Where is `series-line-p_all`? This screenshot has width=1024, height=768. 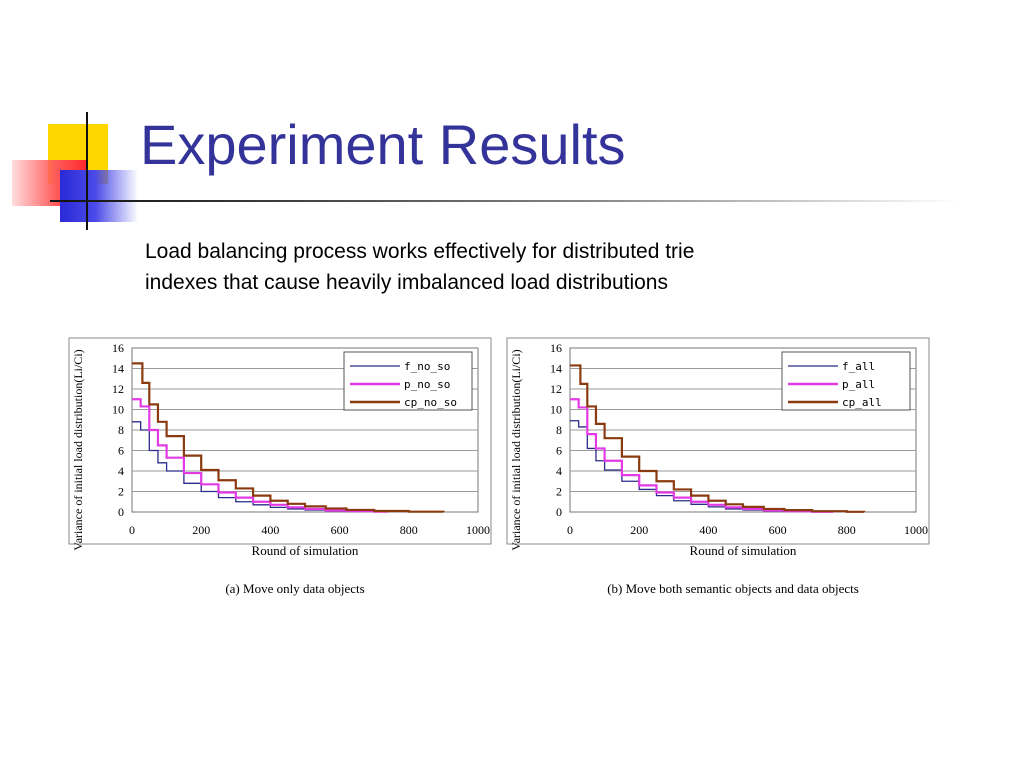
series-line-p_all is located at coordinates (702, 455).